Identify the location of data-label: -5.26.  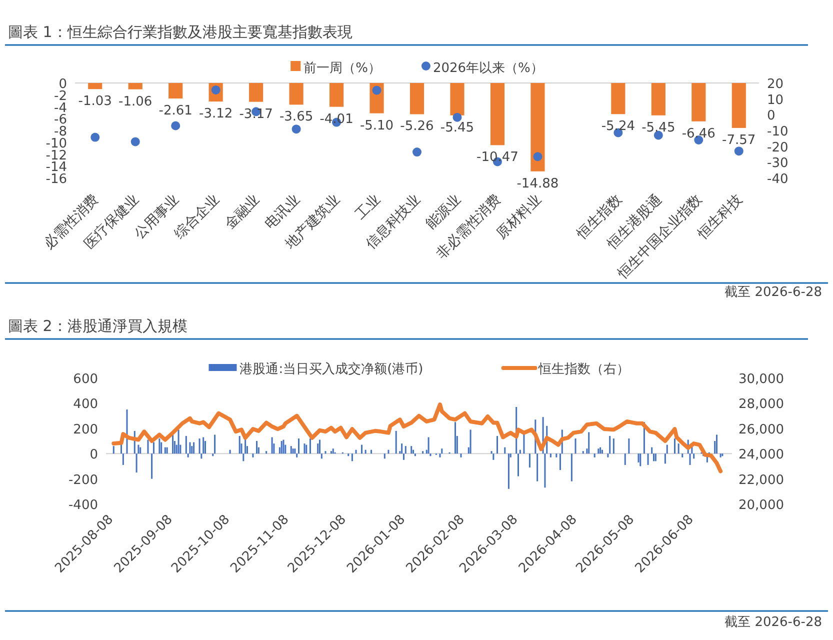
(417, 126).